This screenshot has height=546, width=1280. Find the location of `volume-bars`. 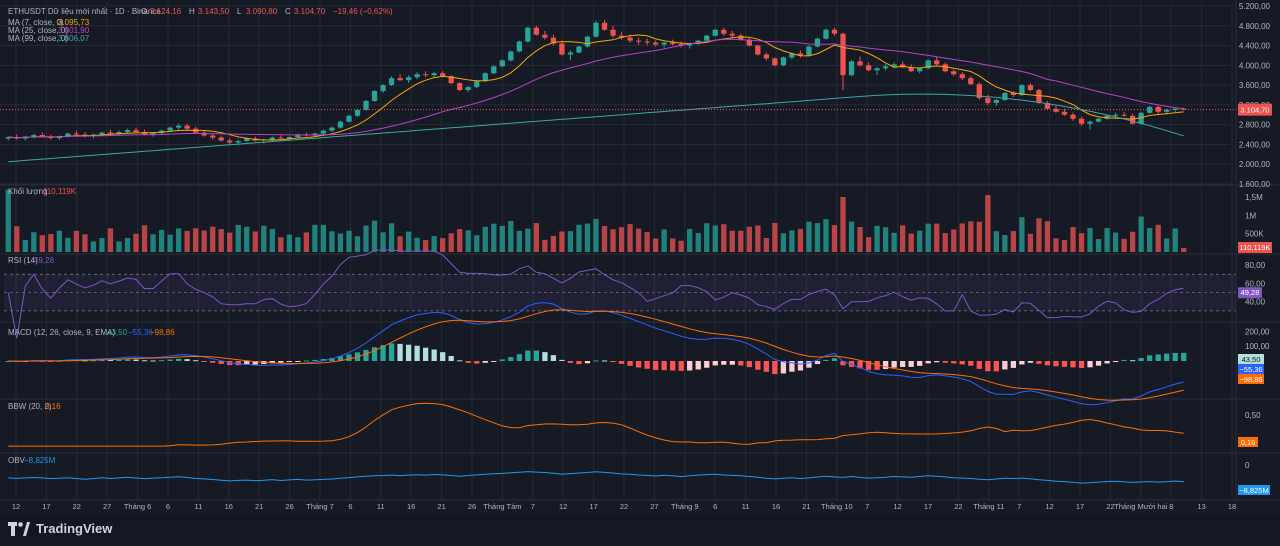

volume-bars is located at coordinates (596, 220).